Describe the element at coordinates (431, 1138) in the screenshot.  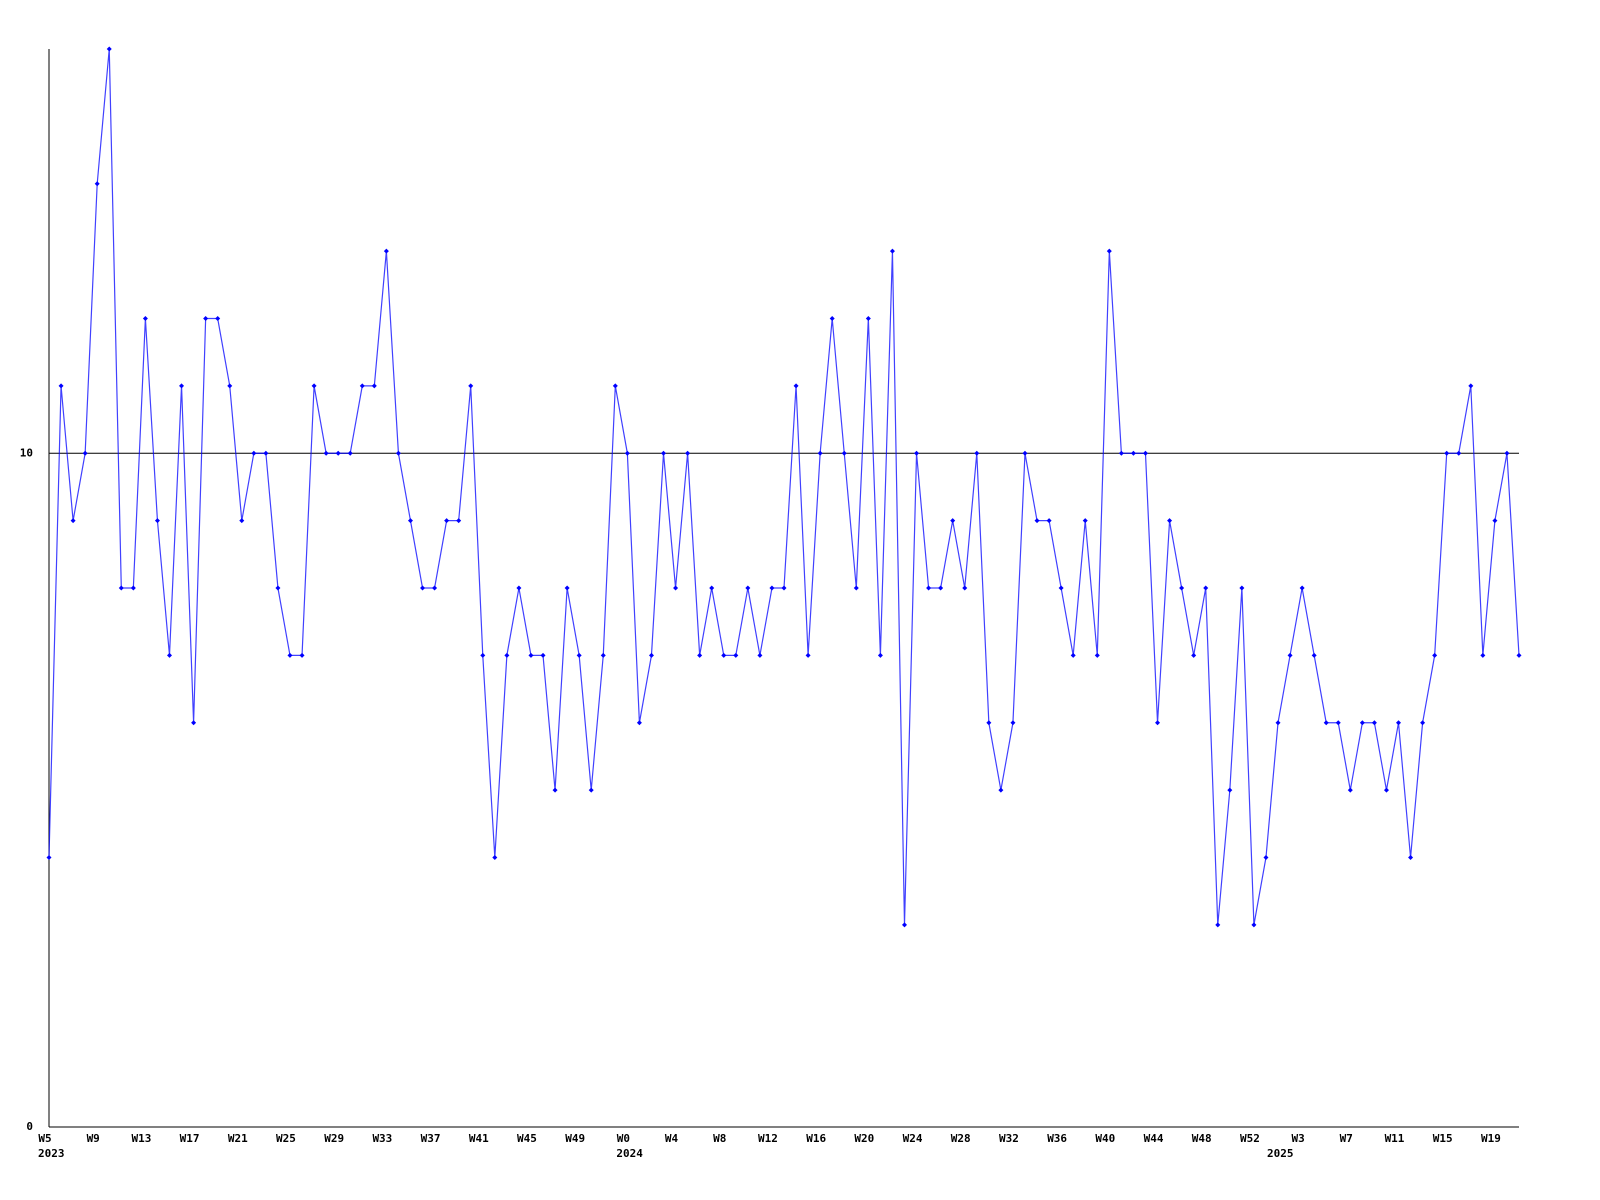
I see `x-tick-label: W37` at that location.